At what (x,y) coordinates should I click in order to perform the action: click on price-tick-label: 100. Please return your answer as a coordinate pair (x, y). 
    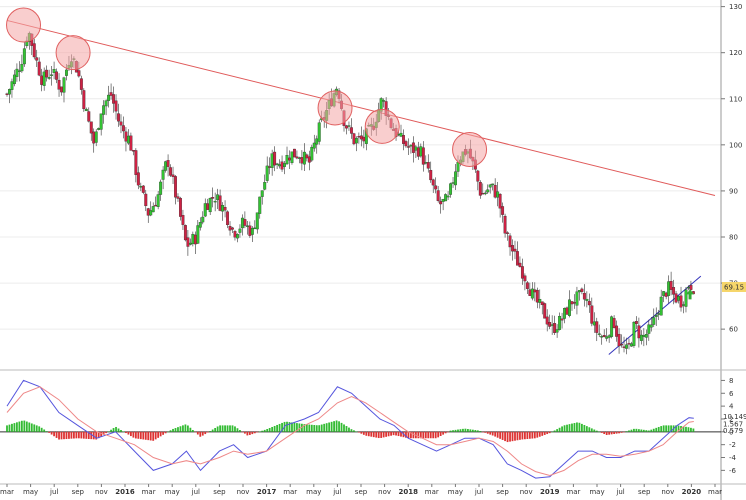
    Looking at the image, I should click on (735, 145).